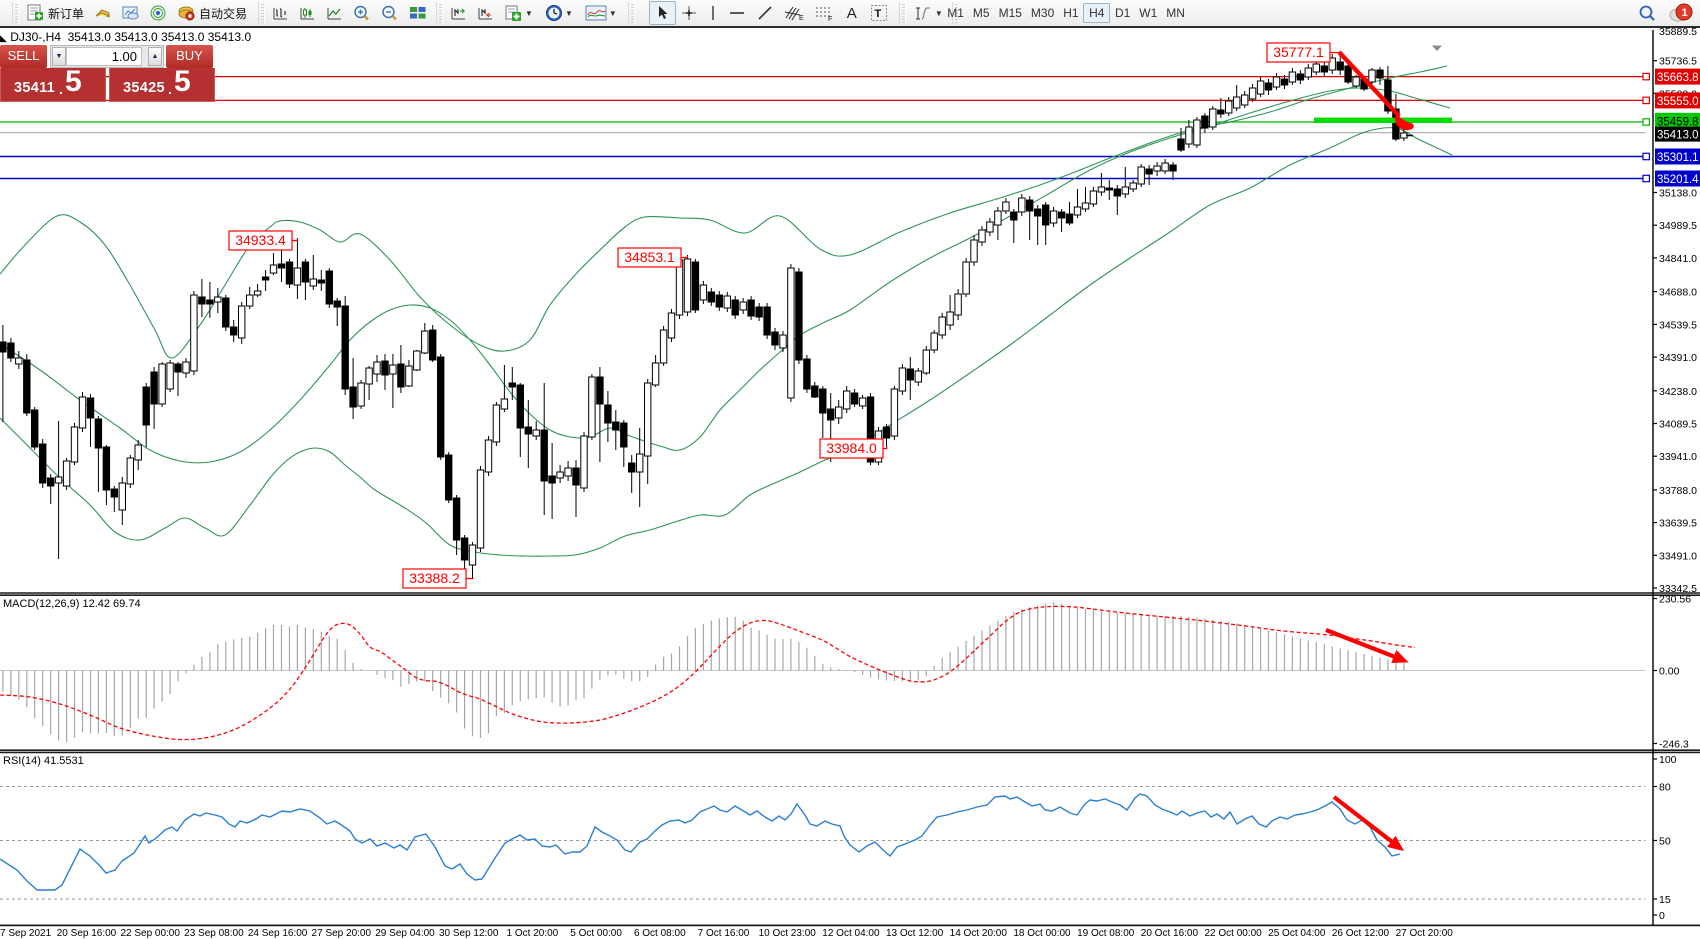  Describe the element at coordinates (260, 240) in the screenshot. I see `svg-text: 34933.4` at that location.